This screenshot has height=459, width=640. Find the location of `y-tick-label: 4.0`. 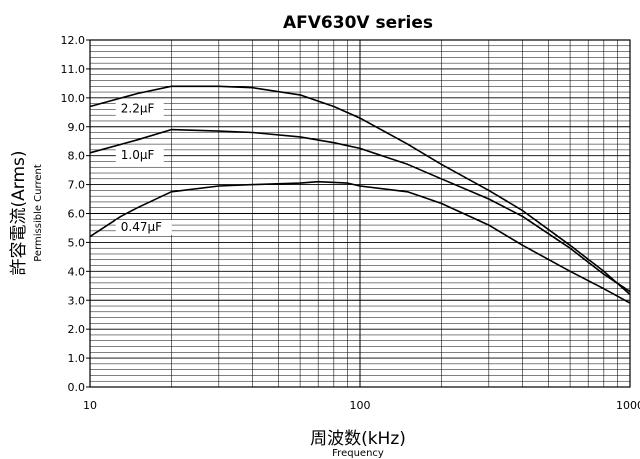

y-tick-label: 4.0 is located at coordinates (77, 271).